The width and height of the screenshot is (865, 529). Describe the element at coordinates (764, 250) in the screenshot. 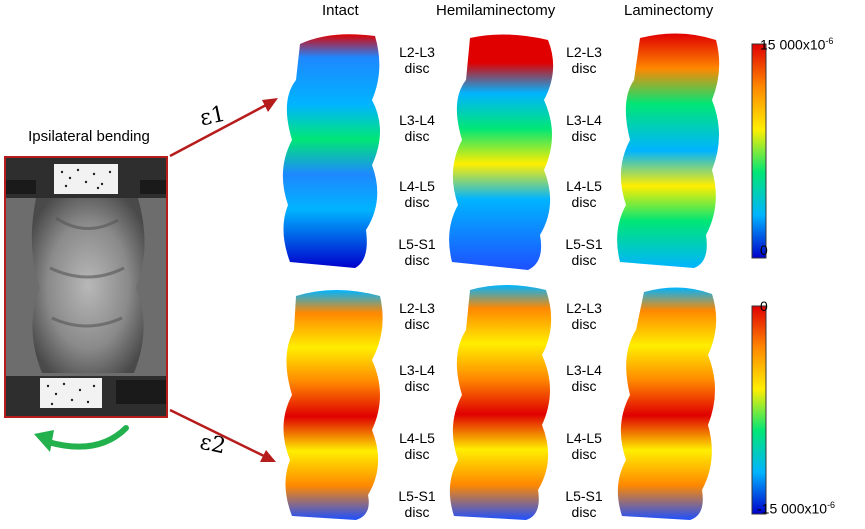

I see `colorbar-e1-min: 0` at that location.